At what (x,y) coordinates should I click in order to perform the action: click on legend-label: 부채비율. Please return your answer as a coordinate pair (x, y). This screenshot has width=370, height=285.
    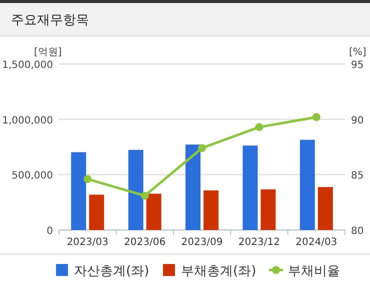
    Looking at the image, I should click on (314, 271).